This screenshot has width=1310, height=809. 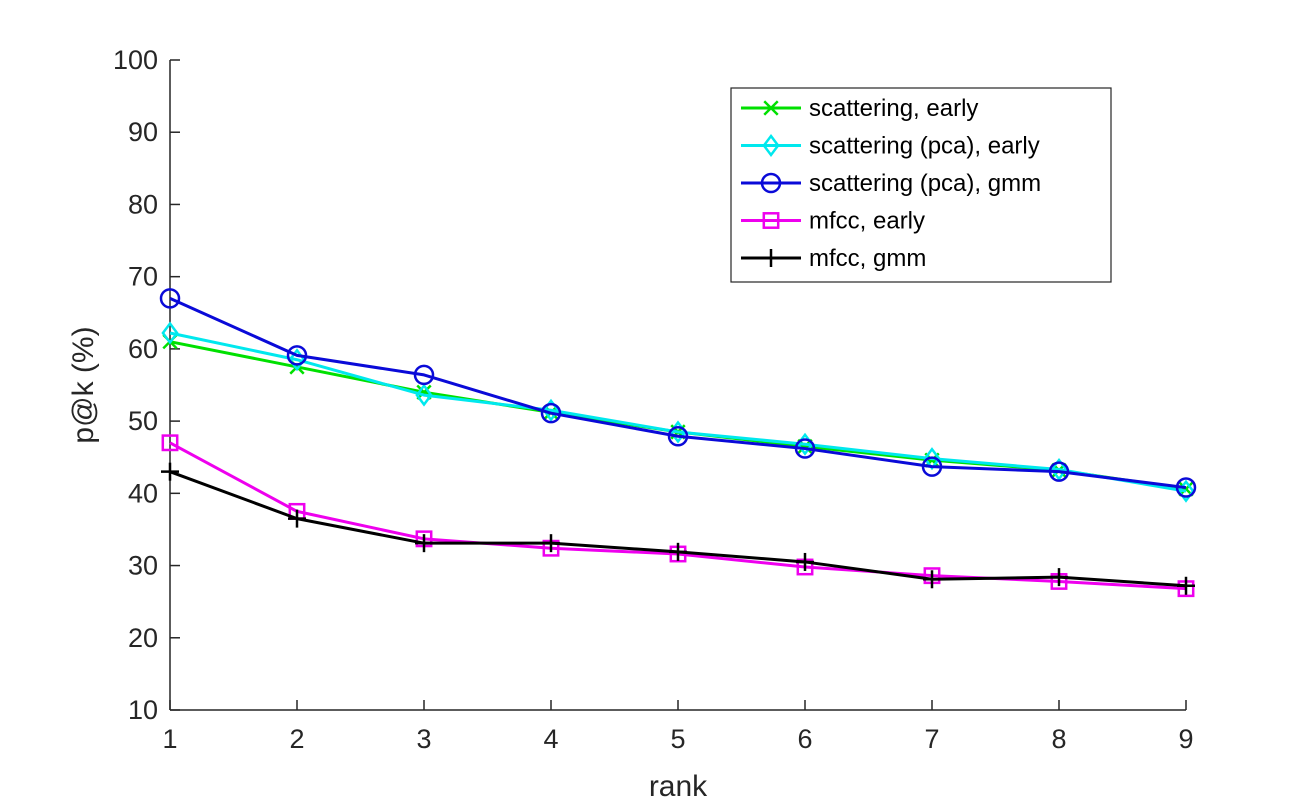 What do you see at coordinates (867, 258) in the screenshot?
I see `legend-label: mfcc, gmm` at bounding box center [867, 258].